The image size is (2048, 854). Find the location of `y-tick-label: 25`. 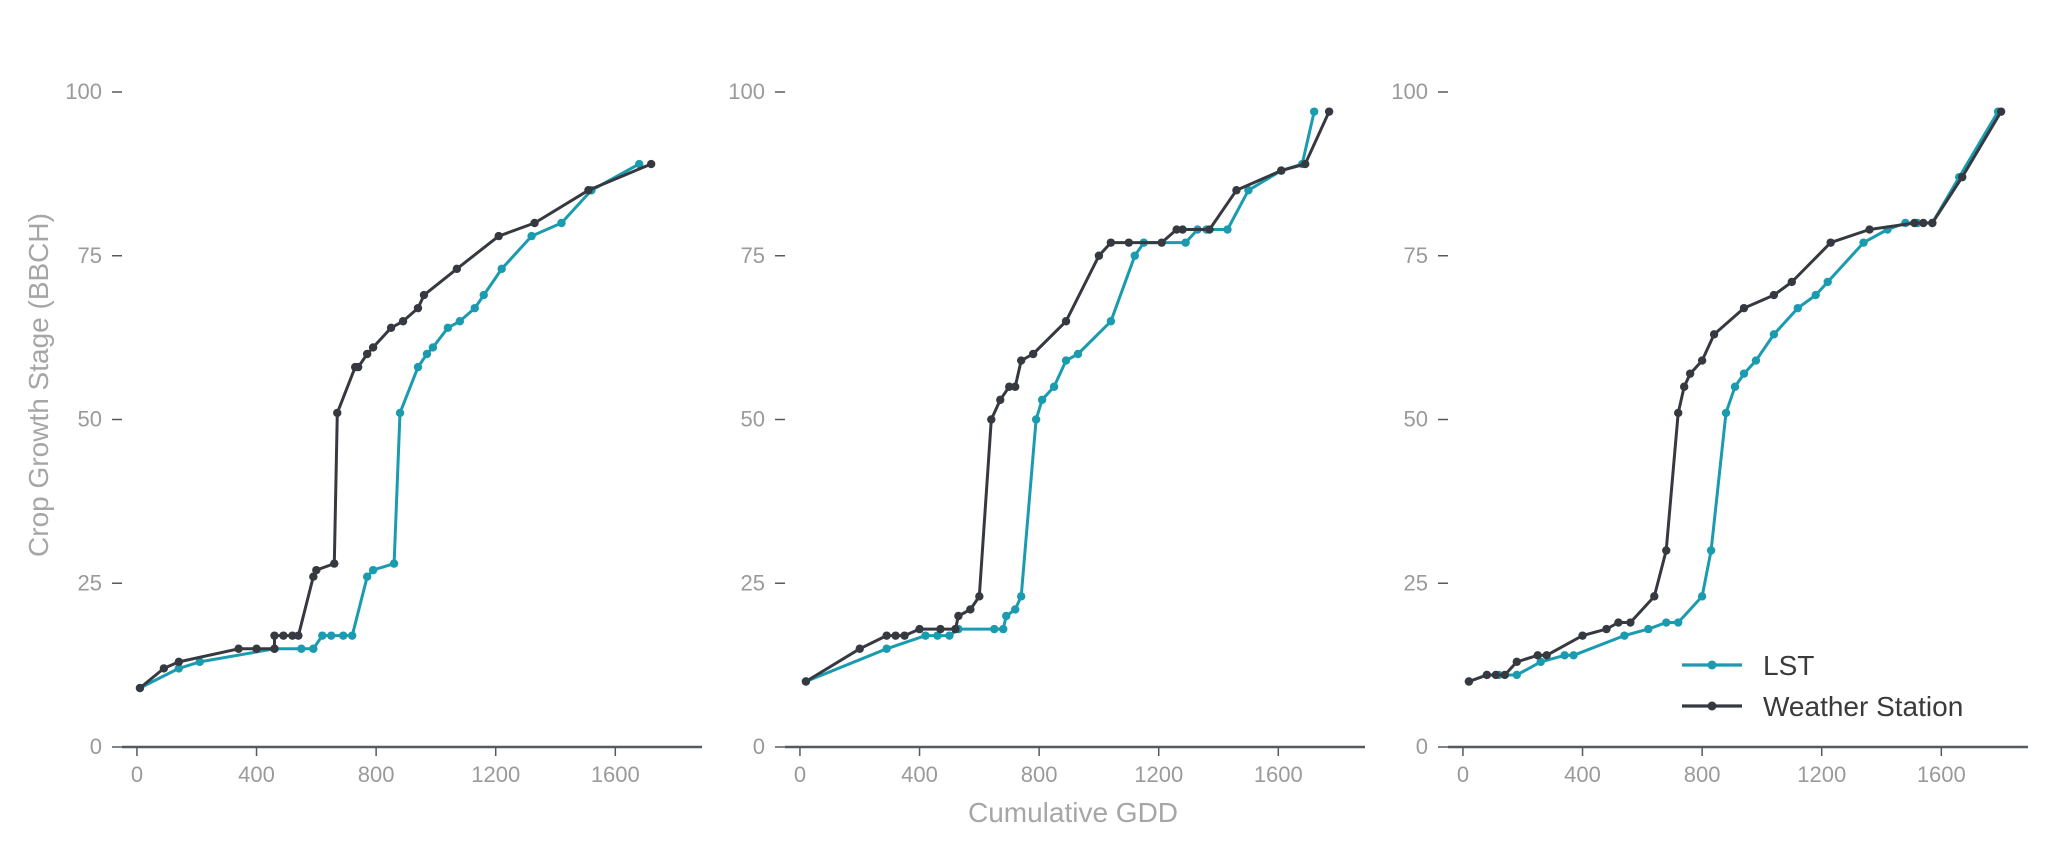

y-tick-label: 25 is located at coordinates (90, 582).